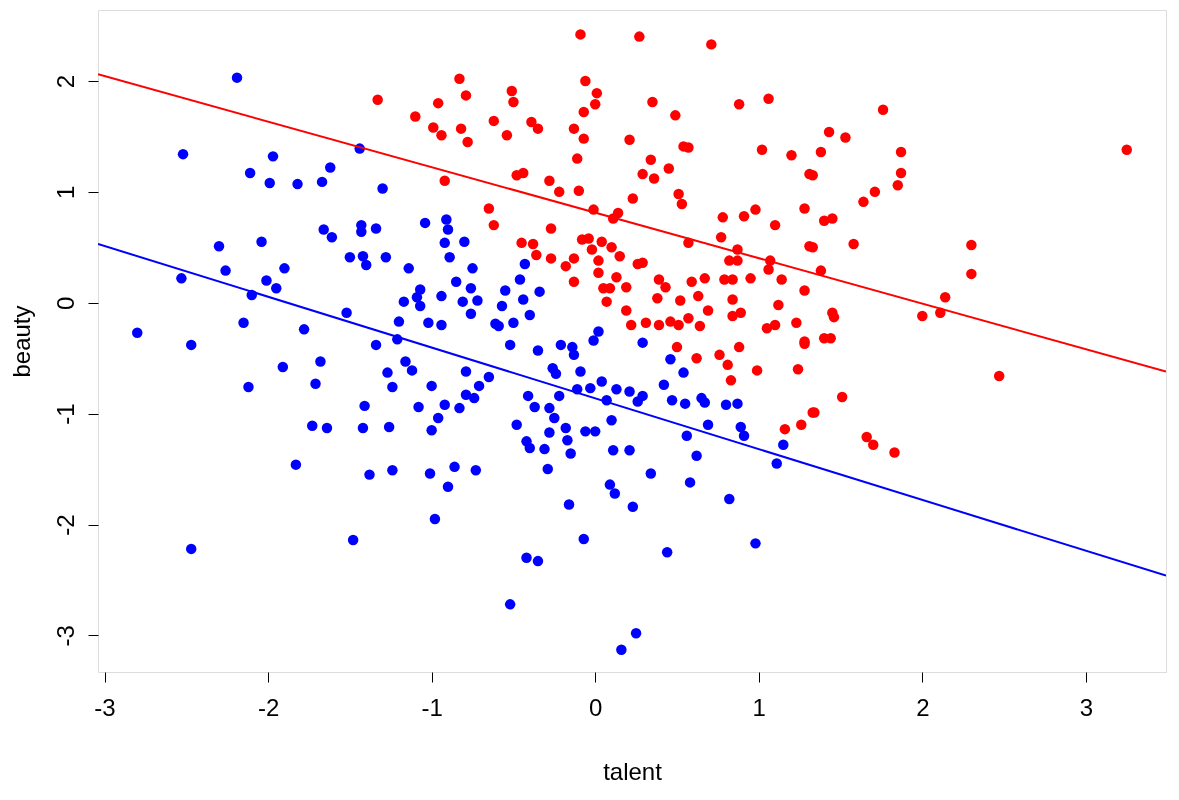  I want to click on x-tick-label: -2, so click(268, 707).